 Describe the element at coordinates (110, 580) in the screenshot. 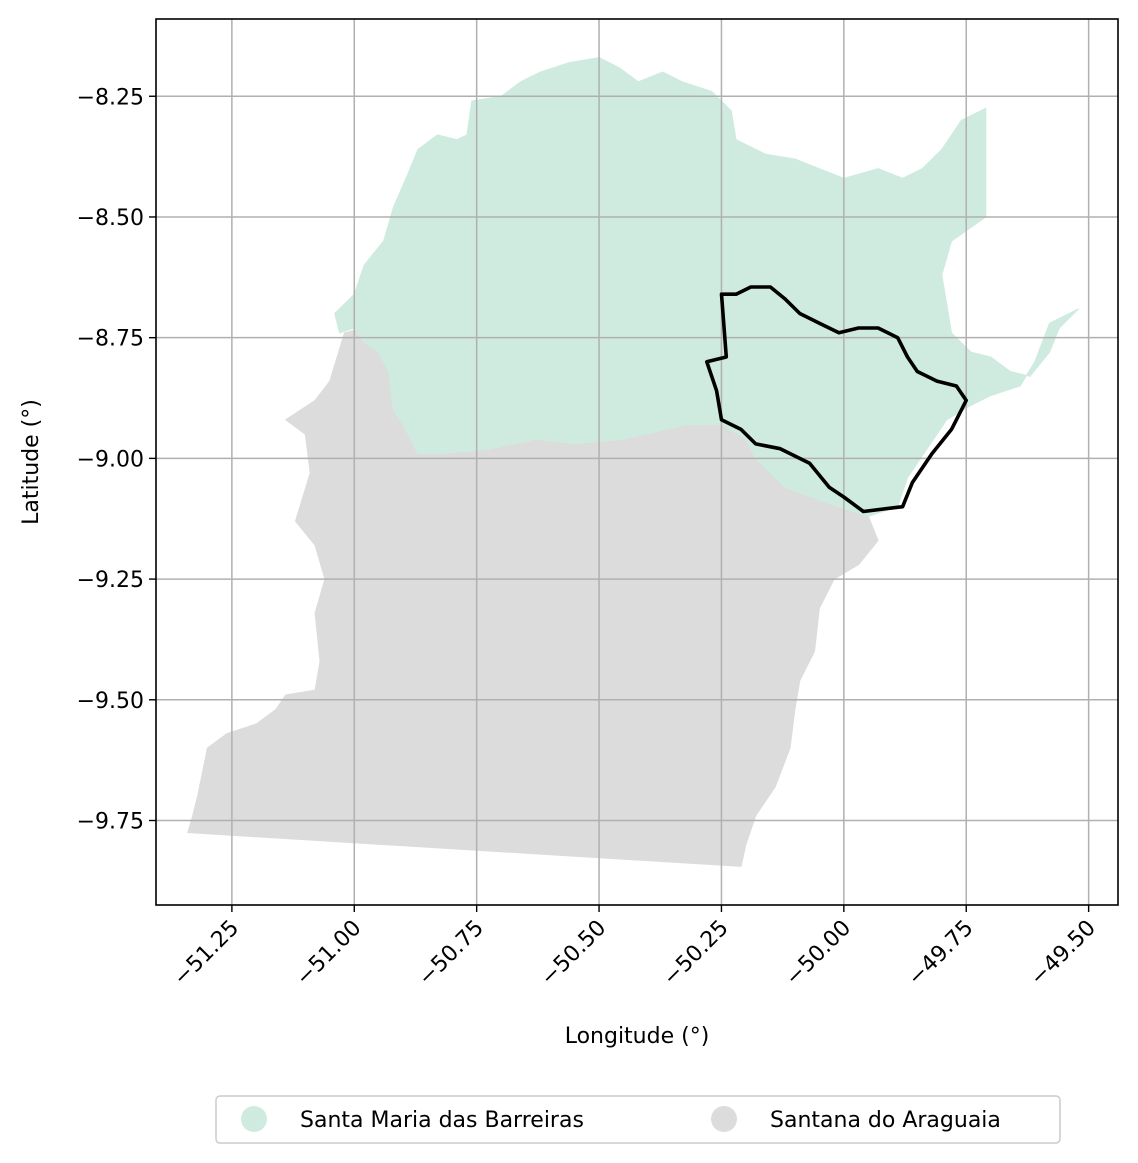

I see `y-tick-label: −9.25` at that location.